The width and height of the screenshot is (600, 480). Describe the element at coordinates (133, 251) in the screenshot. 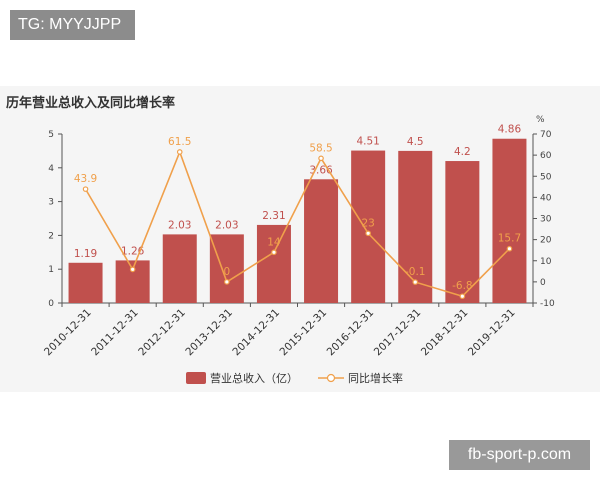

I see `revenue-bar-label: 1.26` at that location.